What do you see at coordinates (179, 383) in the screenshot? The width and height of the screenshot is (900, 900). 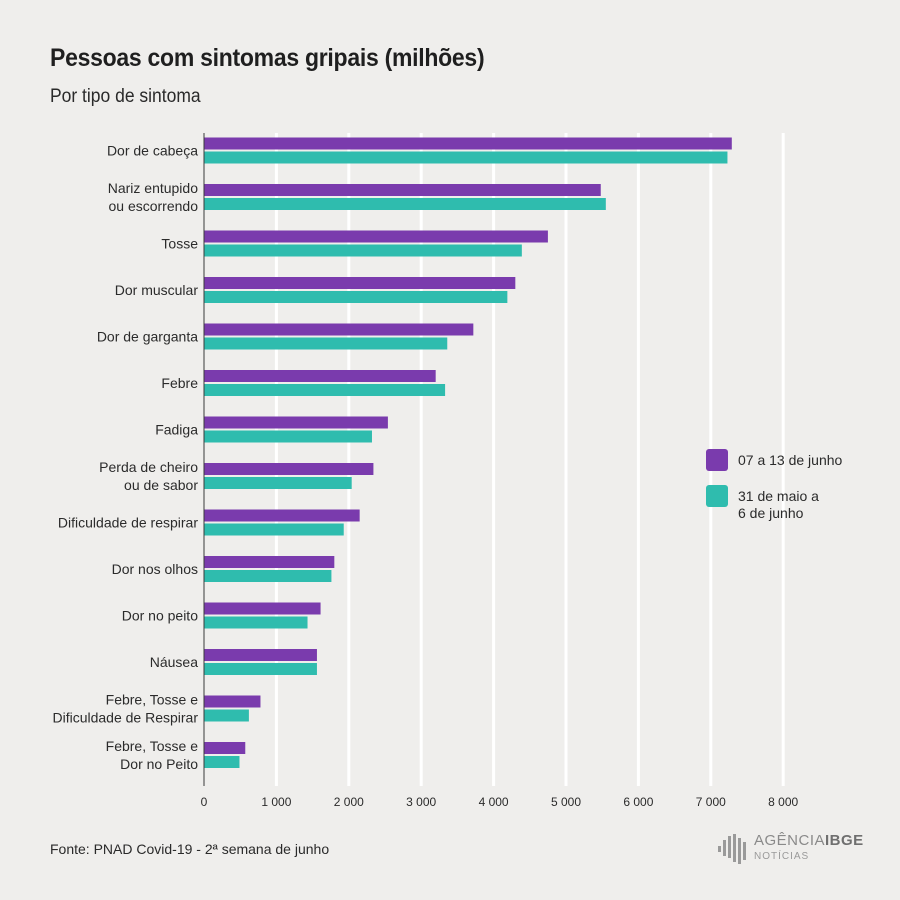 I see `category-label: Febre` at bounding box center [179, 383].